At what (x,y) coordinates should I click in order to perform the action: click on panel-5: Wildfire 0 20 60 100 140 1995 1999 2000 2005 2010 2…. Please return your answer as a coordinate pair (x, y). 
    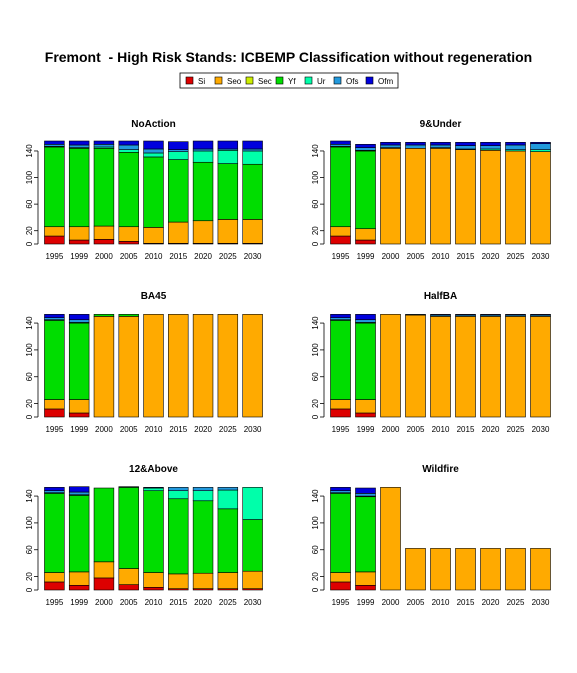
    Looking at the image, I should click on (431, 535).